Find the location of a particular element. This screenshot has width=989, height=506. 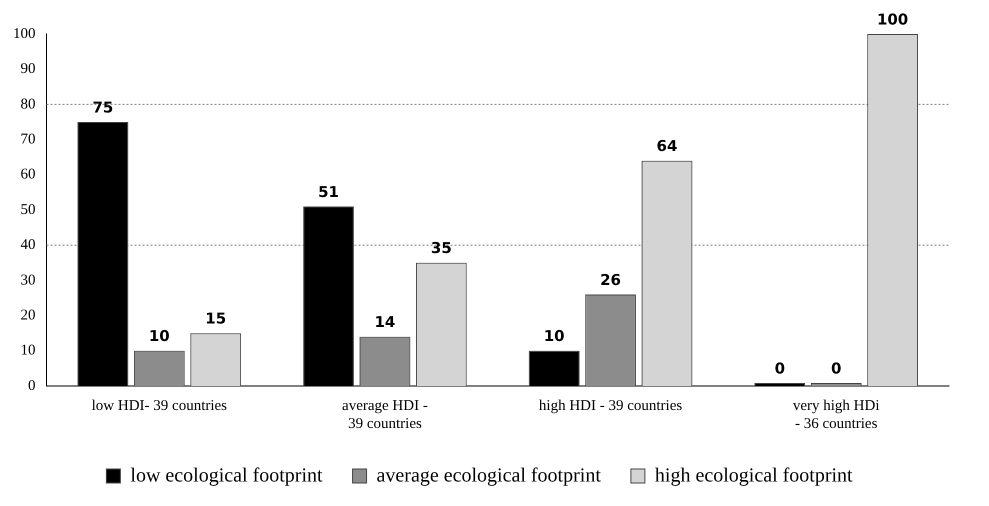

x-tick-label: low HDI- 39 countries is located at coordinates (160, 406).